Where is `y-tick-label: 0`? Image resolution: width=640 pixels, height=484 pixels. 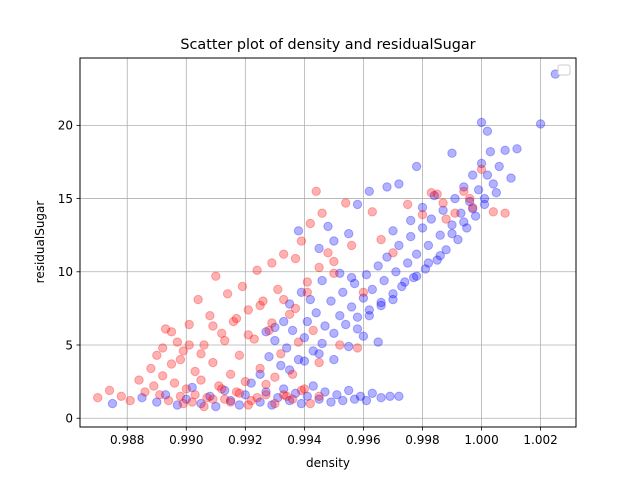 y-tick-label: 0 is located at coordinates (69, 419).